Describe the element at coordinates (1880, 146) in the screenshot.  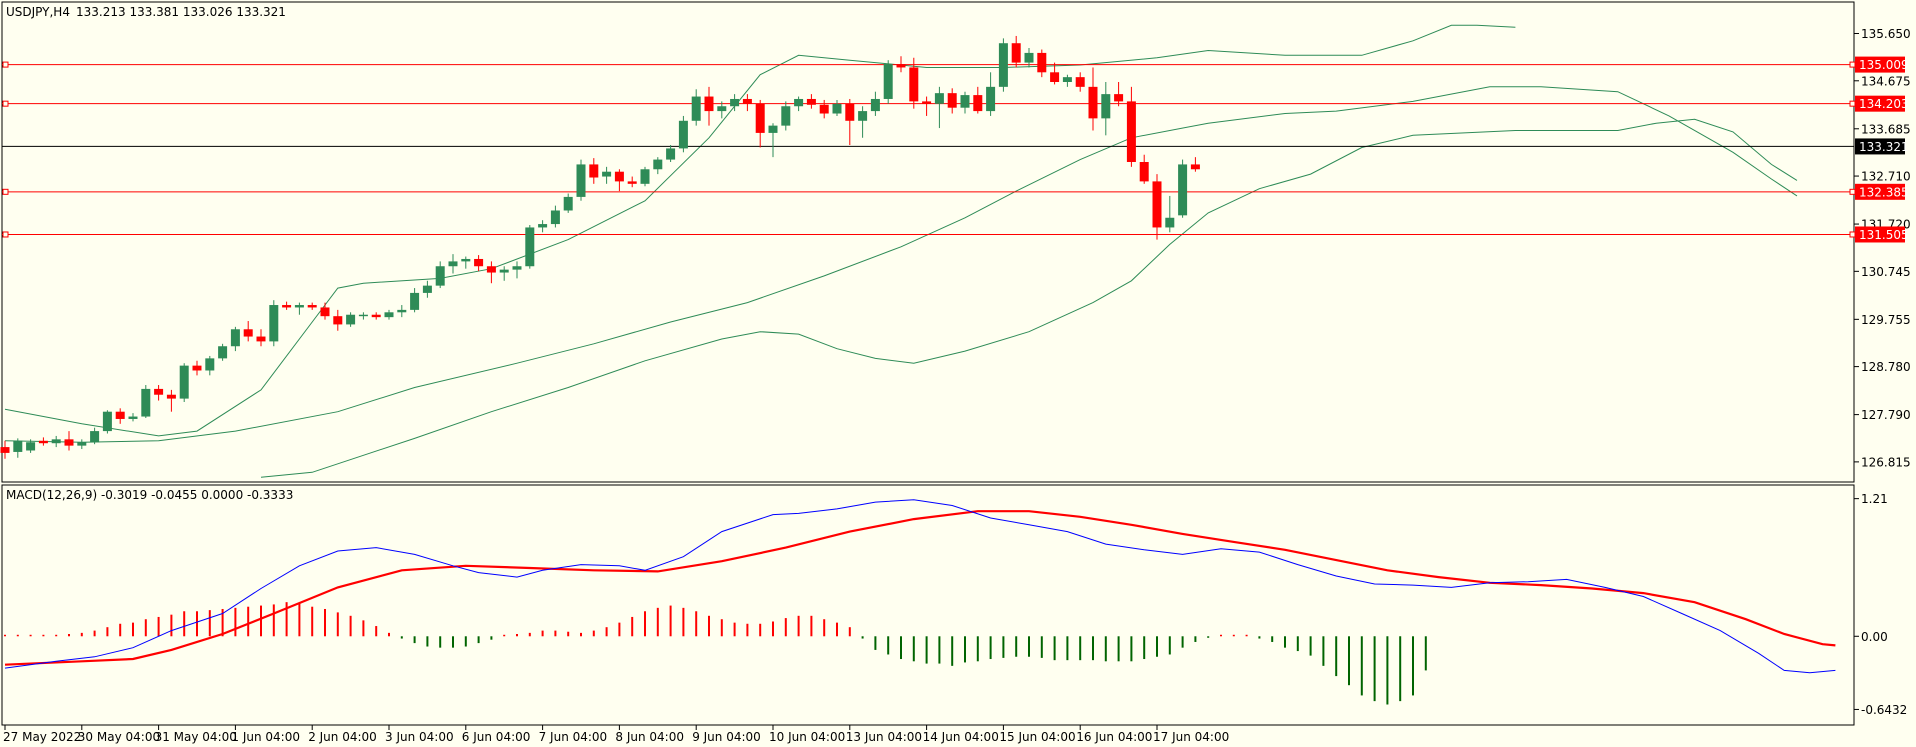
I see `bid-price-tag` at that location.